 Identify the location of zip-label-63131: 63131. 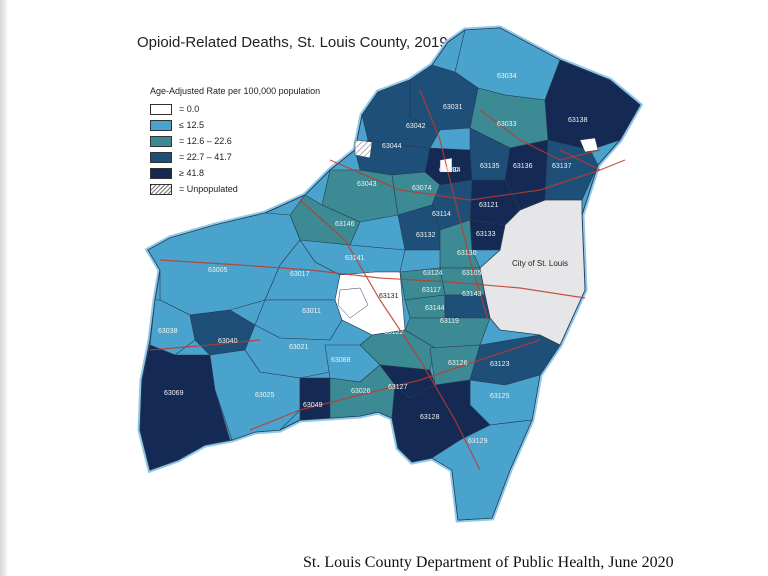
(389, 296).